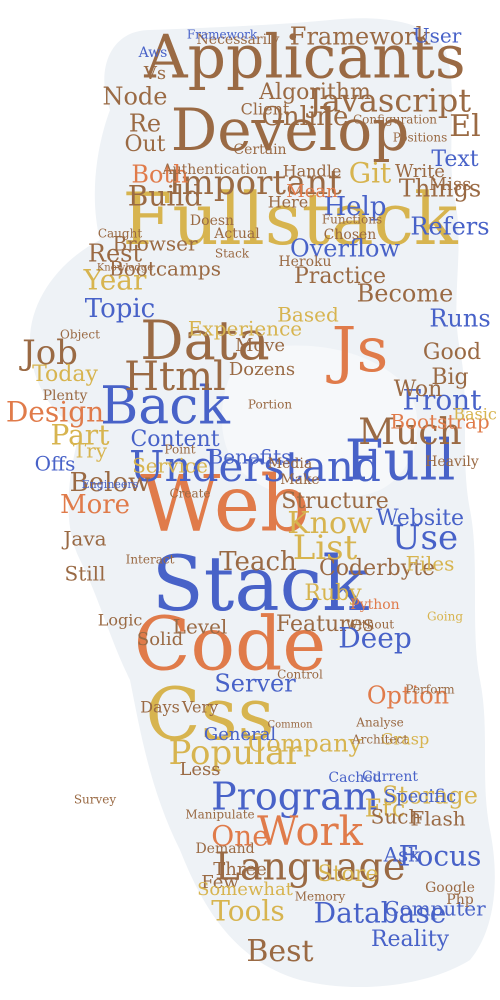 The height and width of the screenshot is (1000, 500). I want to click on word-things: Things, so click(440, 189).